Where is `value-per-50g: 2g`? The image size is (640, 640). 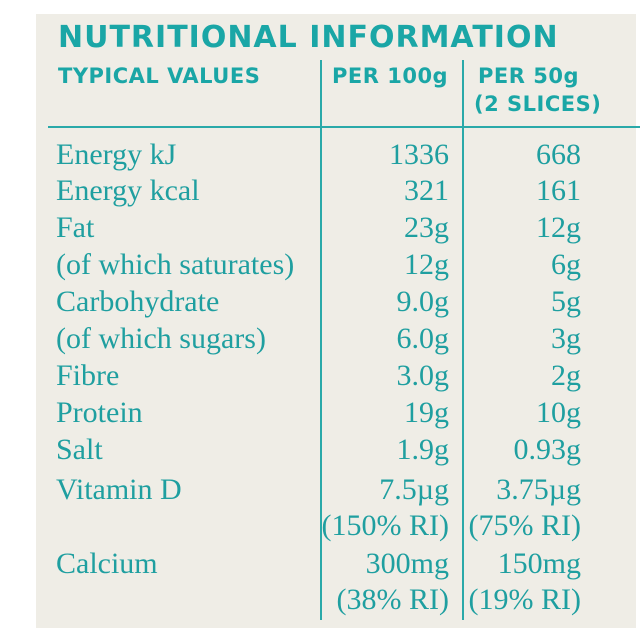
value-per-50g: 2g is located at coordinates (566, 375).